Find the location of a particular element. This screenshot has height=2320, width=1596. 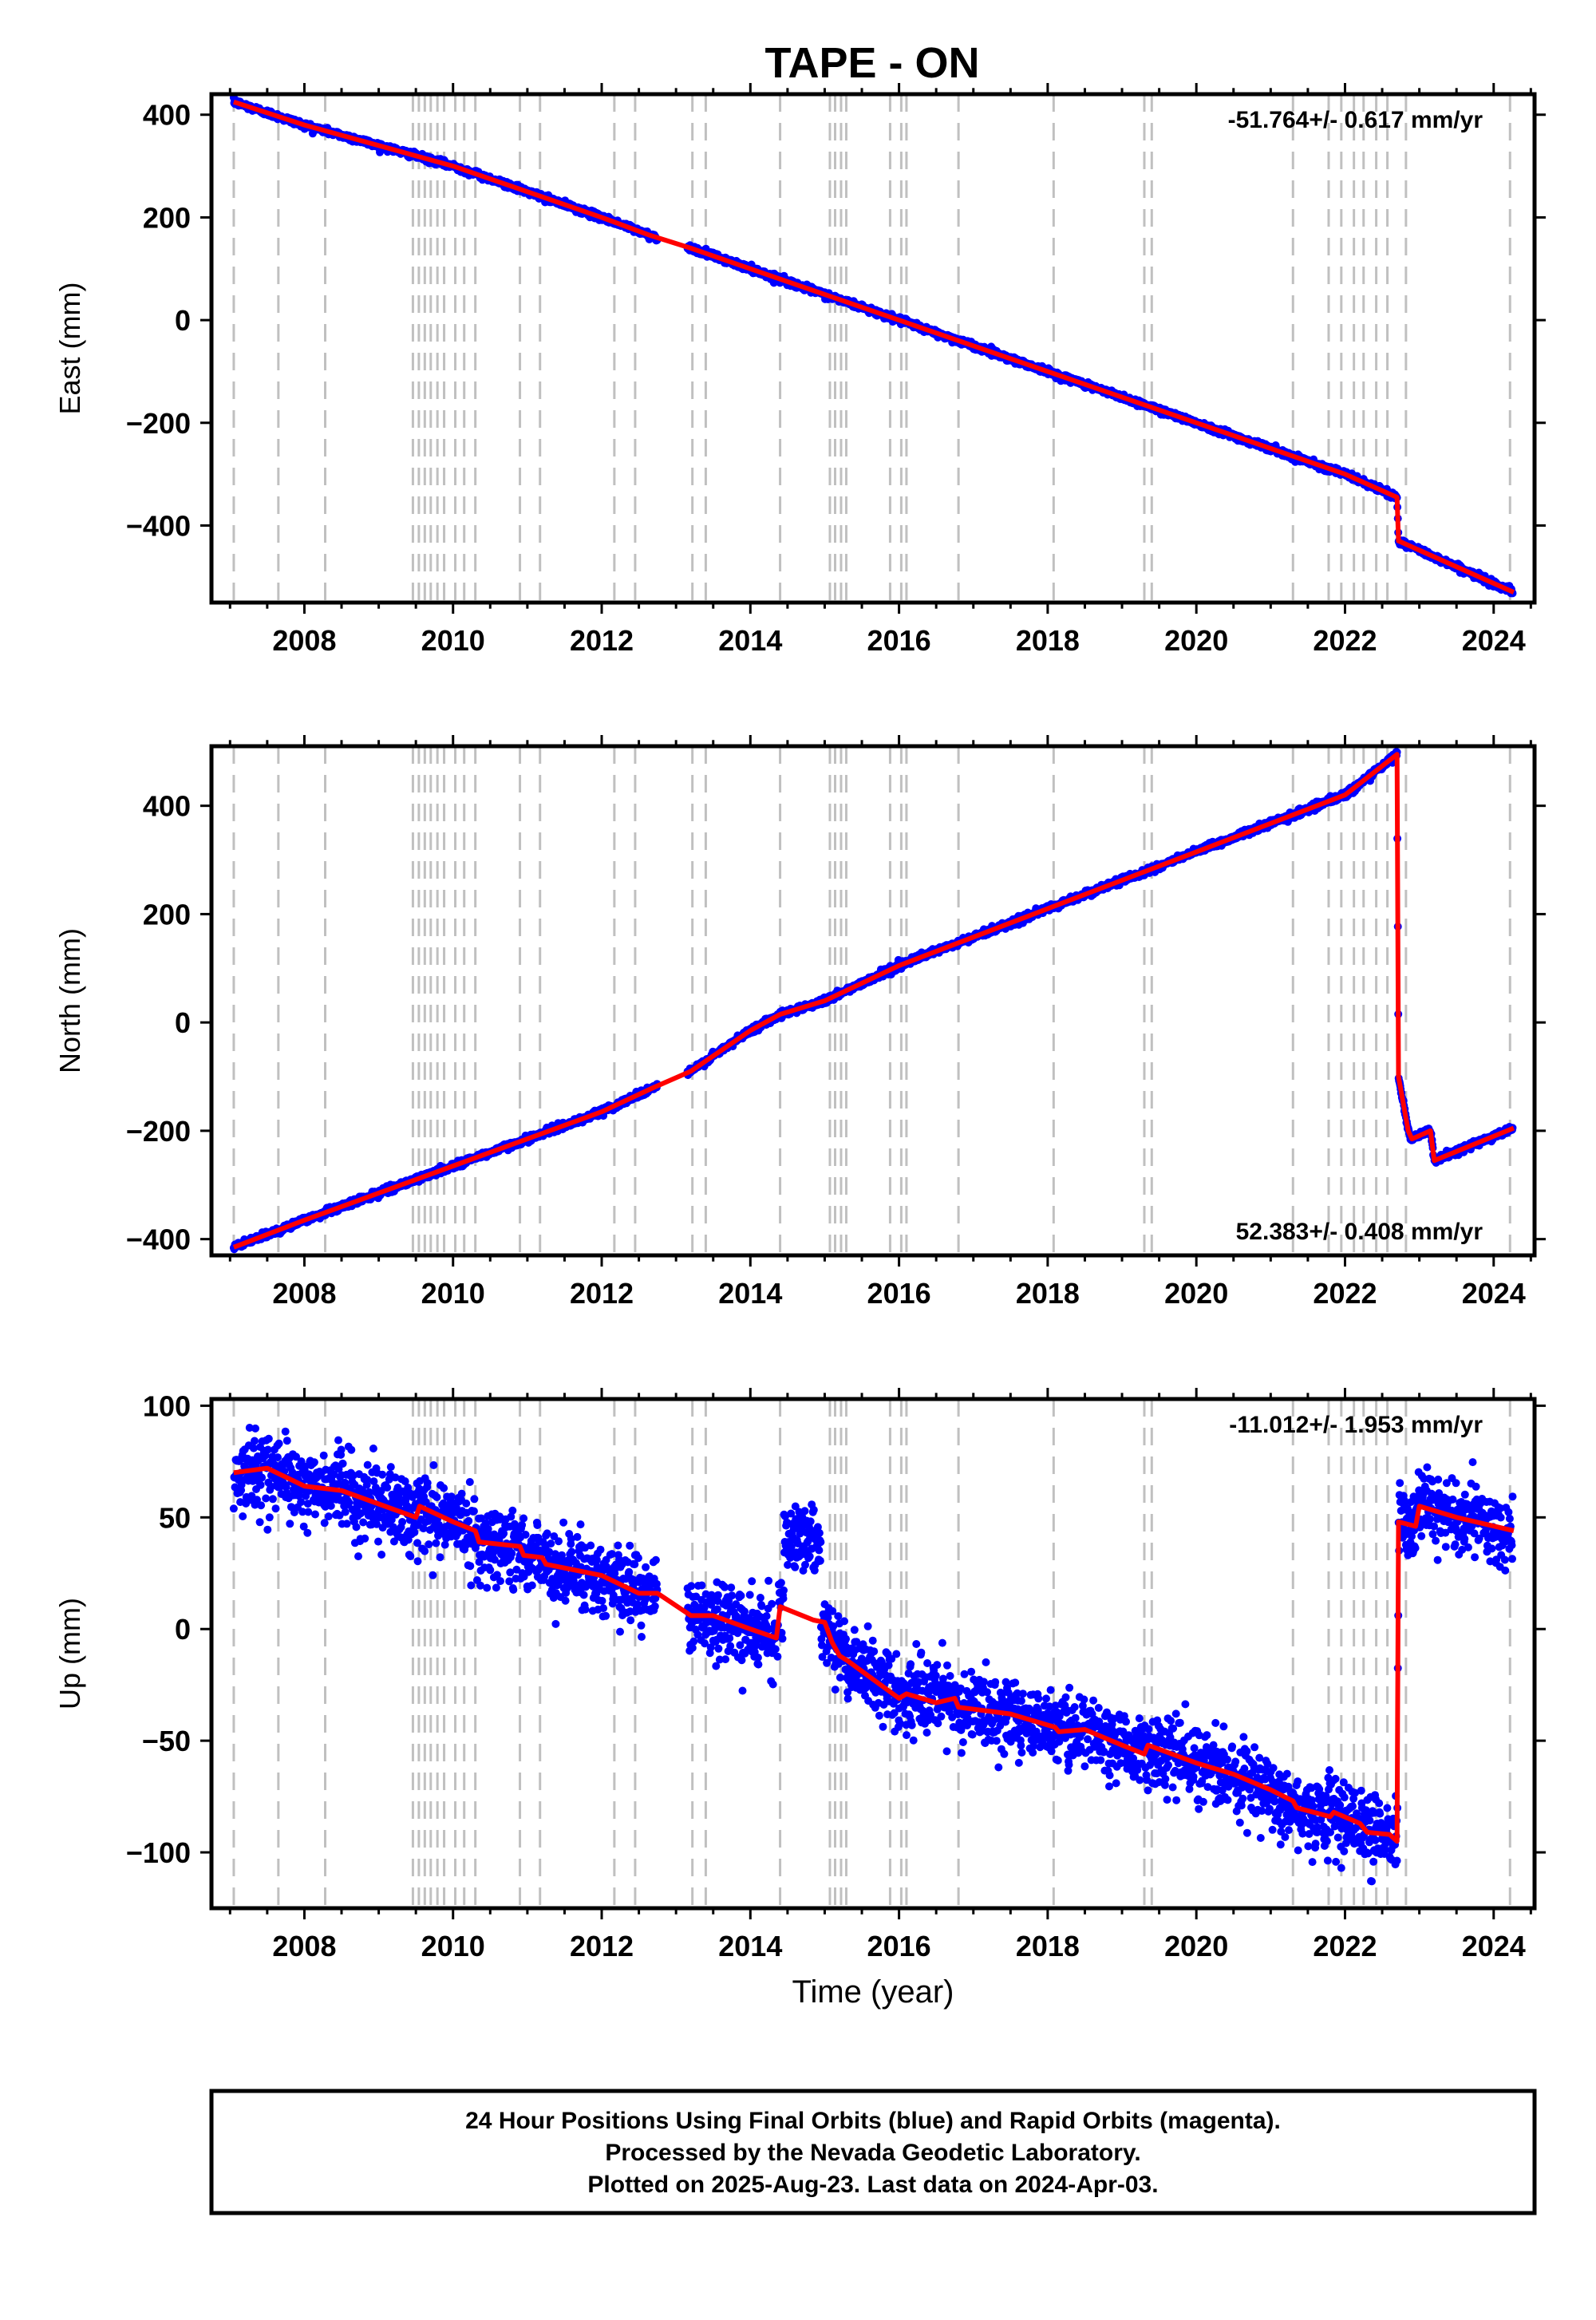

x-tick-label: 2010 is located at coordinates (453, 640).